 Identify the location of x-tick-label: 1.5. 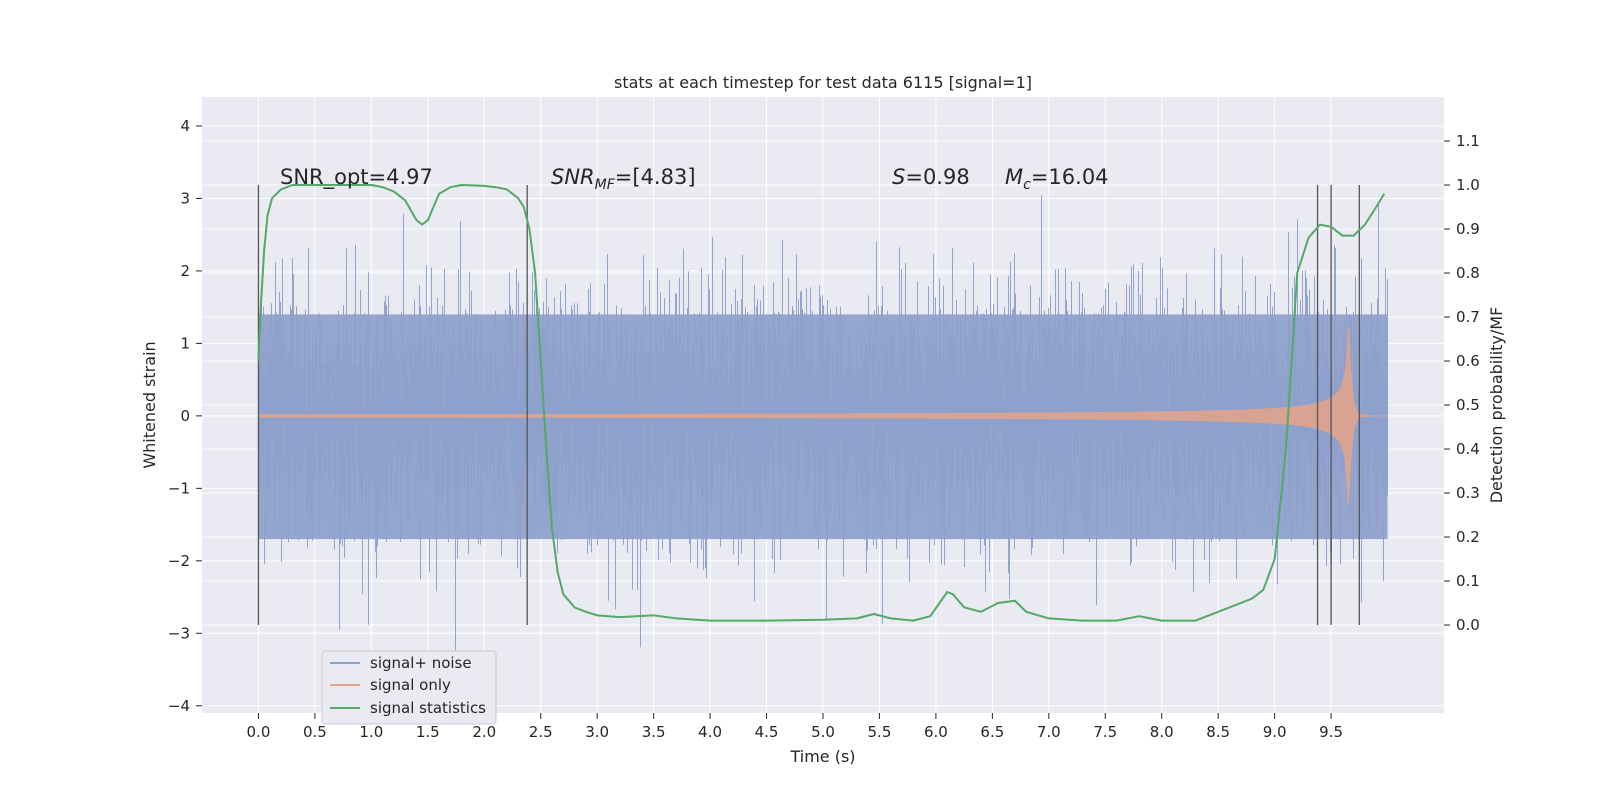
(428, 732).